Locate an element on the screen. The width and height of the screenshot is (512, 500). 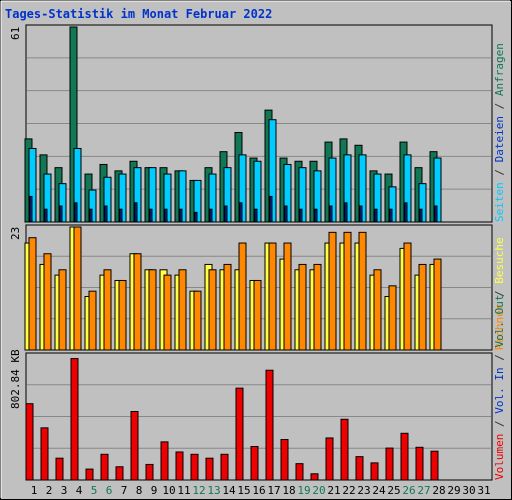
day-label: 23 is located at coordinates (363, 490).